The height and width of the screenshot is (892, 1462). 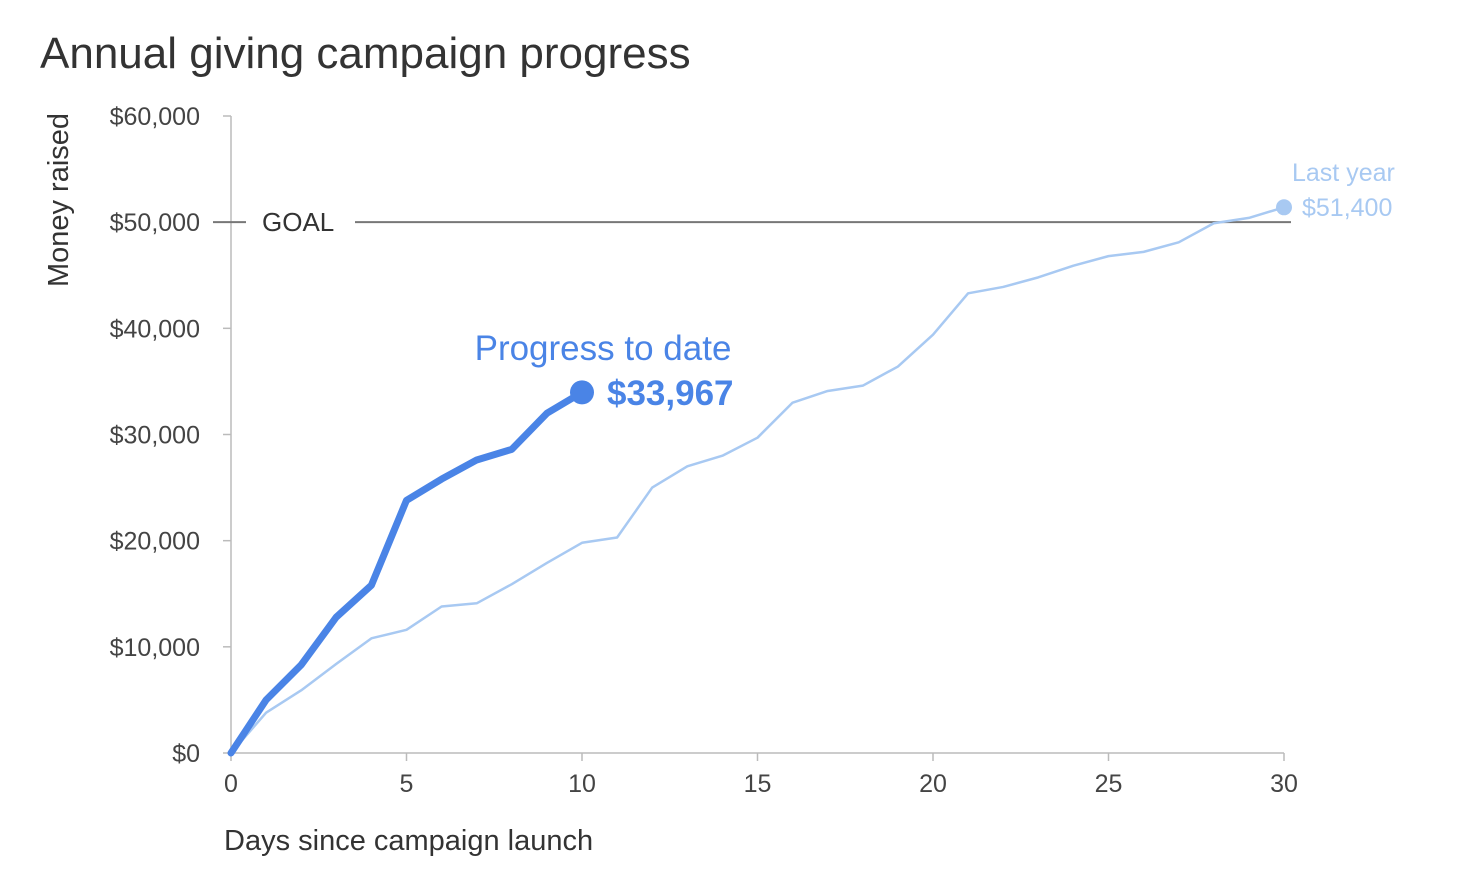 What do you see at coordinates (155, 436) in the screenshot?
I see `y-tick-label: $30,000` at bounding box center [155, 436].